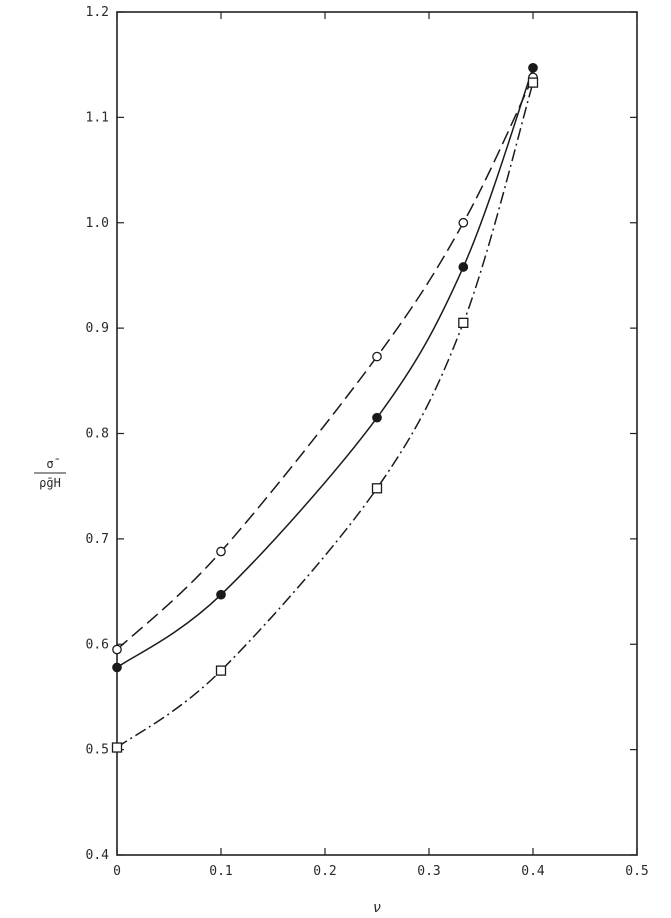 This screenshot has width=671, height=918. Describe the element at coordinates (97, 644) in the screenshot. I see `y-tick-label: 0.6` at that location.